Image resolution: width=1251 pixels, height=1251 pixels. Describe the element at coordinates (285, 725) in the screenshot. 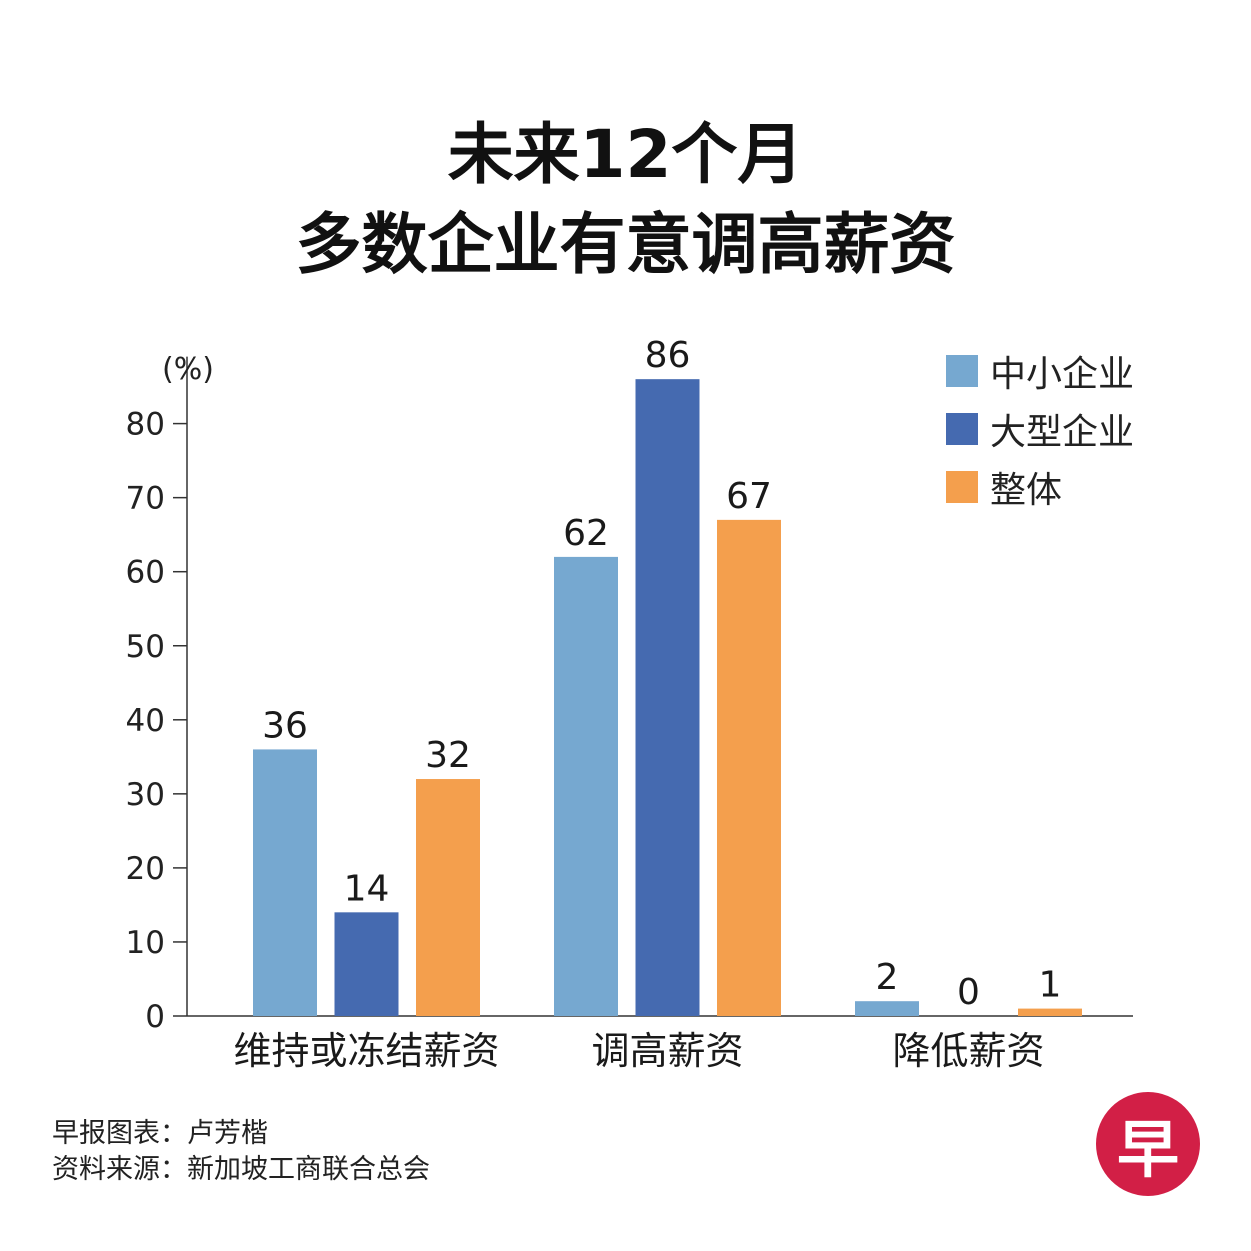

I see `bar-value-label: 36` at that location.